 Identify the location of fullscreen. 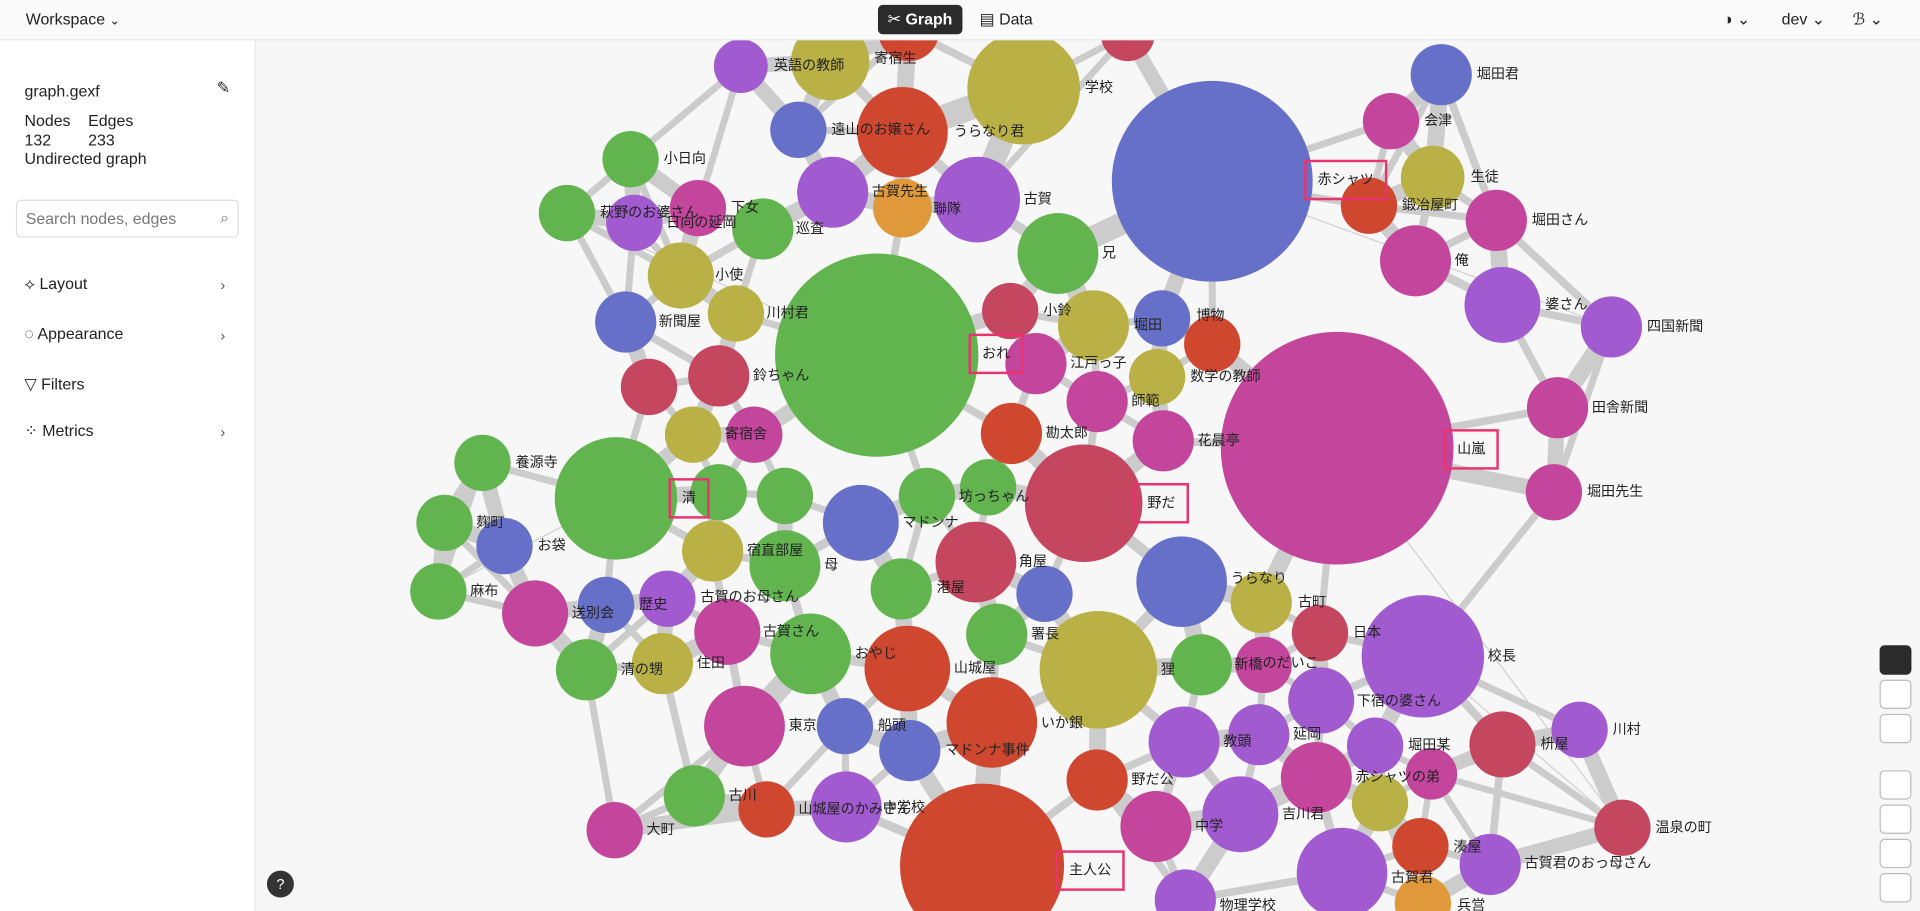
(1895, 888).